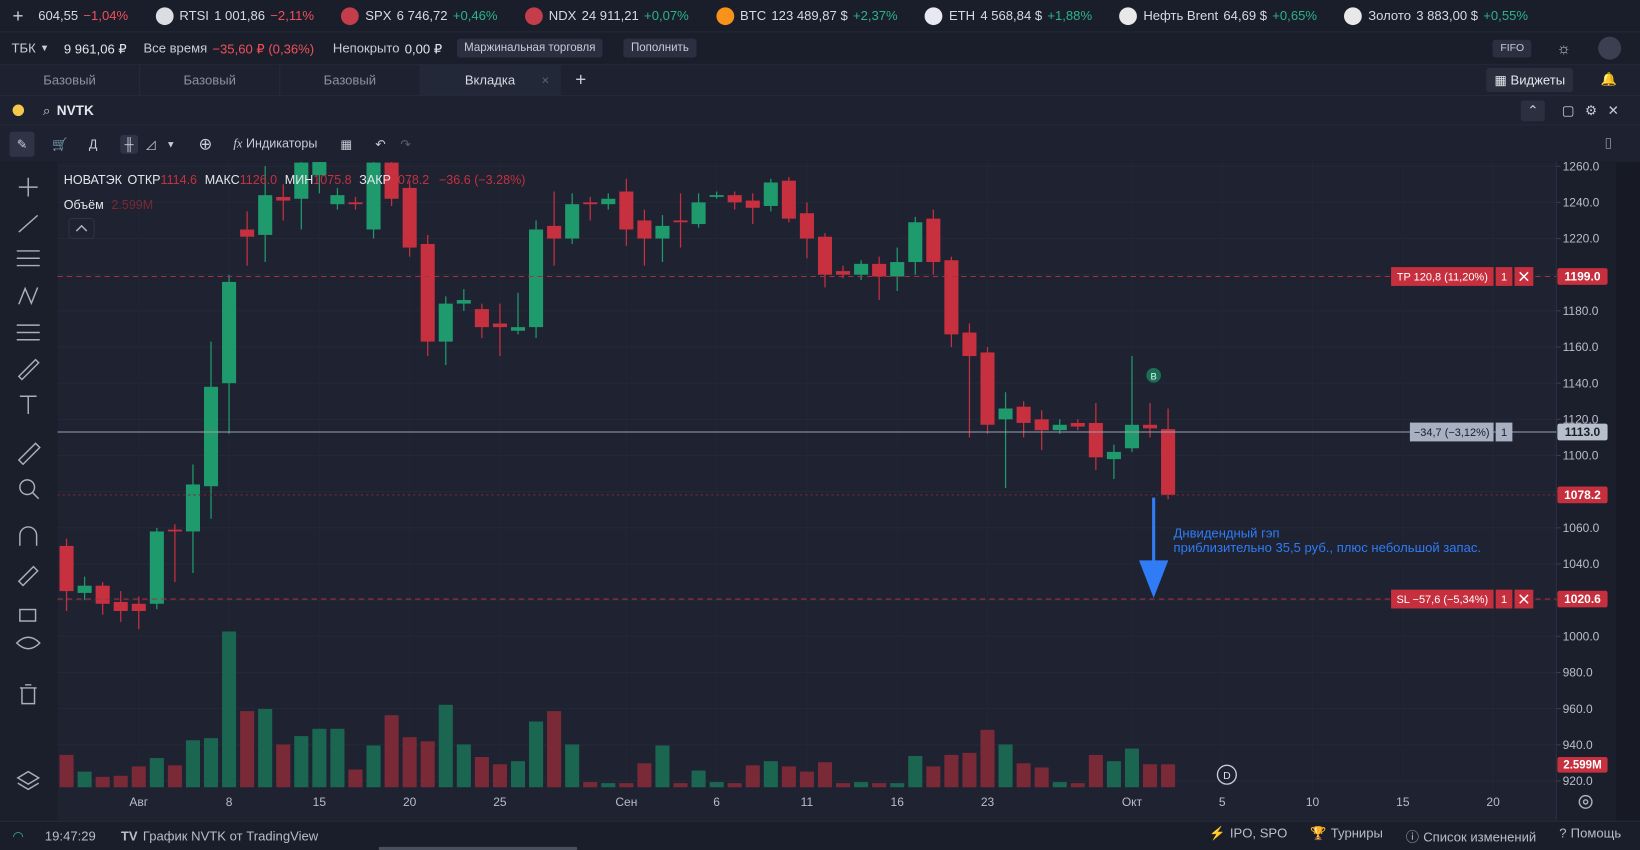 Image resolution: width=1640 pixels, height=850 pixels. Describe the element at coordinates (129, 144) in the screenshot. I see `candles-button: ╫` at that location.